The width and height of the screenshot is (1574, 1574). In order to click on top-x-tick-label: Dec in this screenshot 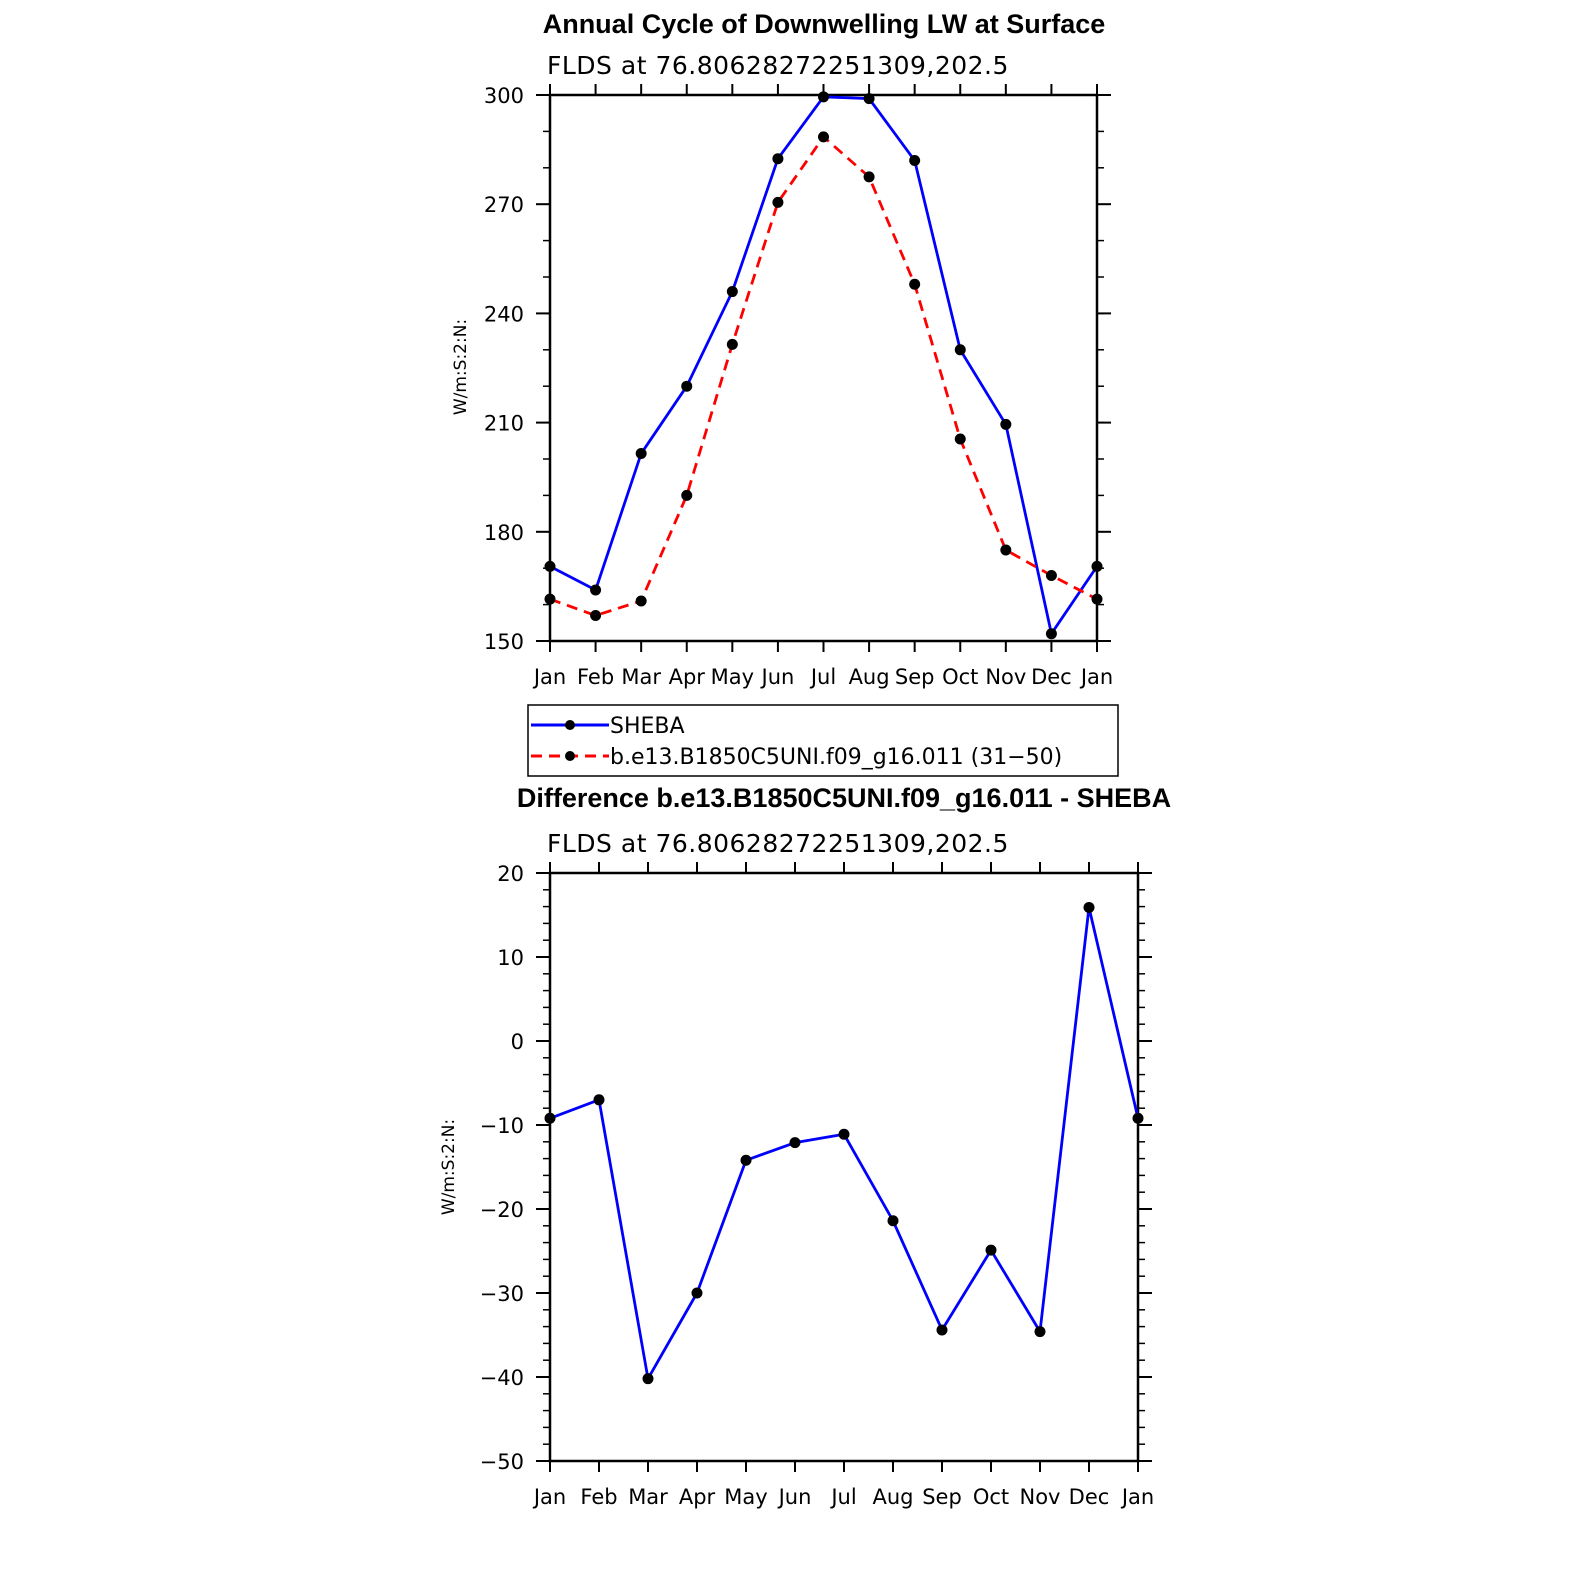, I will do `click(1051, 677)`.